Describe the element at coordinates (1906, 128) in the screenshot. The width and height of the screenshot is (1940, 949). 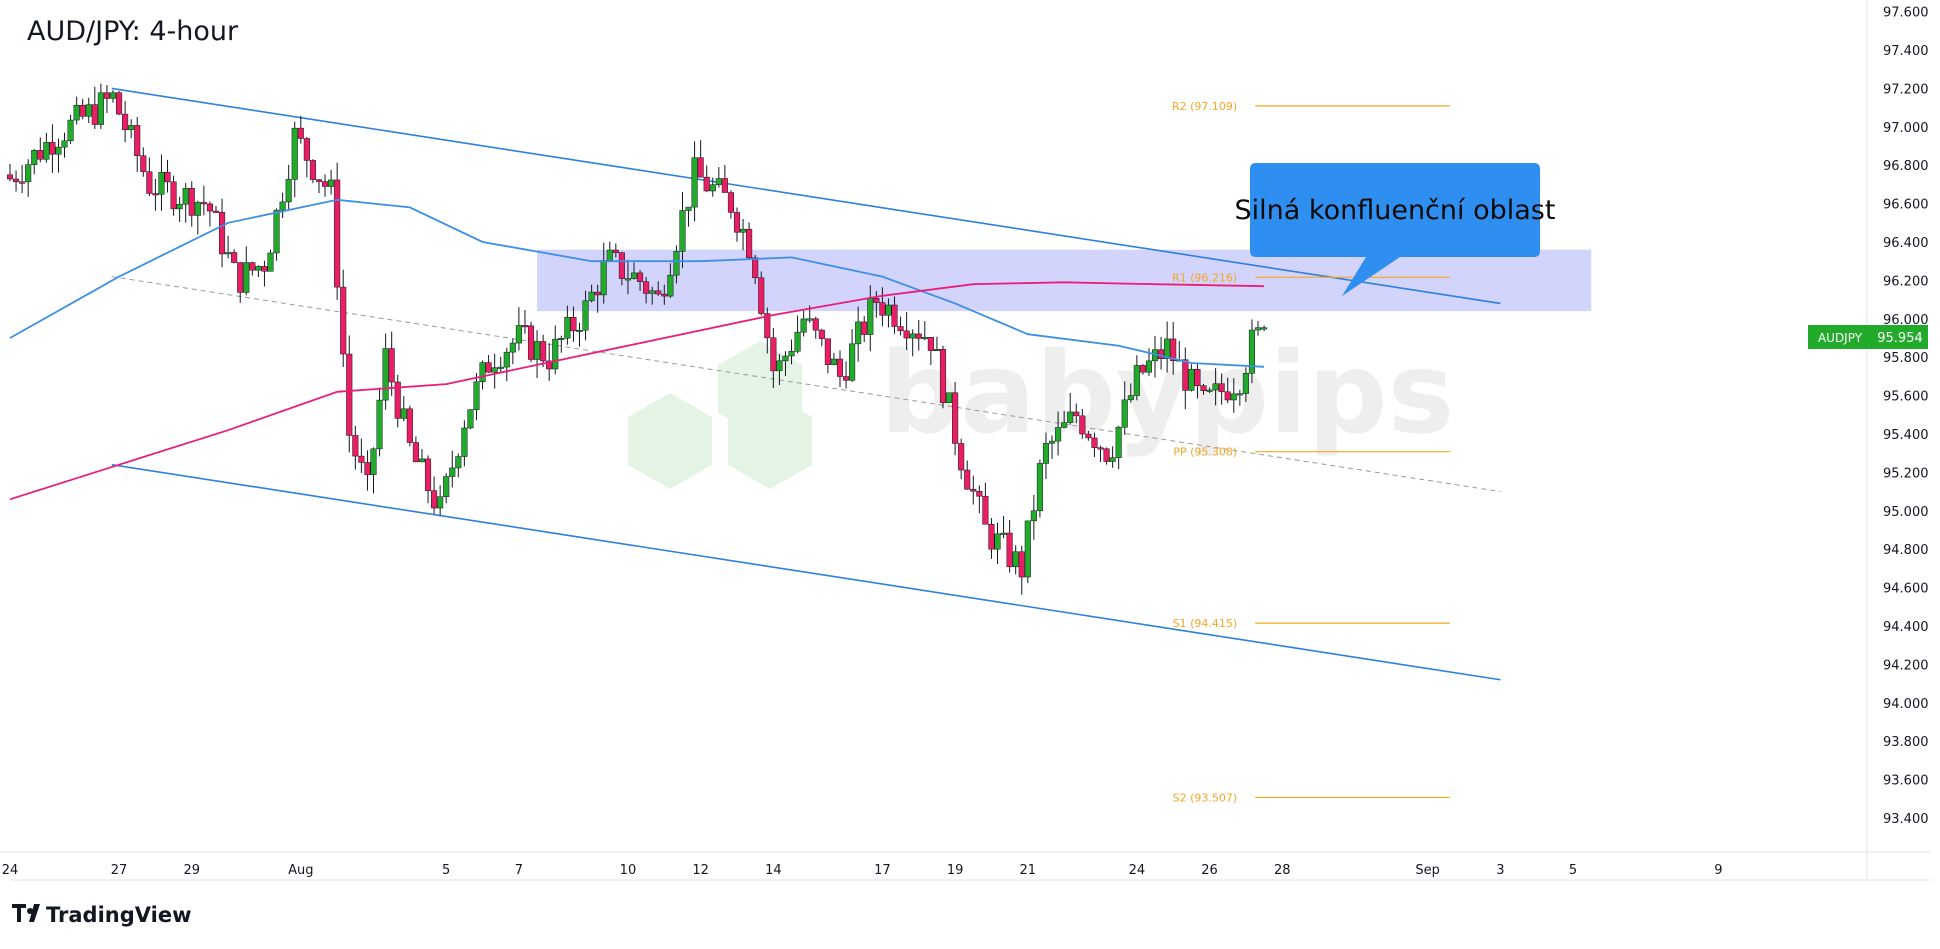
I see `y-tick-label: 97.000` at that location.